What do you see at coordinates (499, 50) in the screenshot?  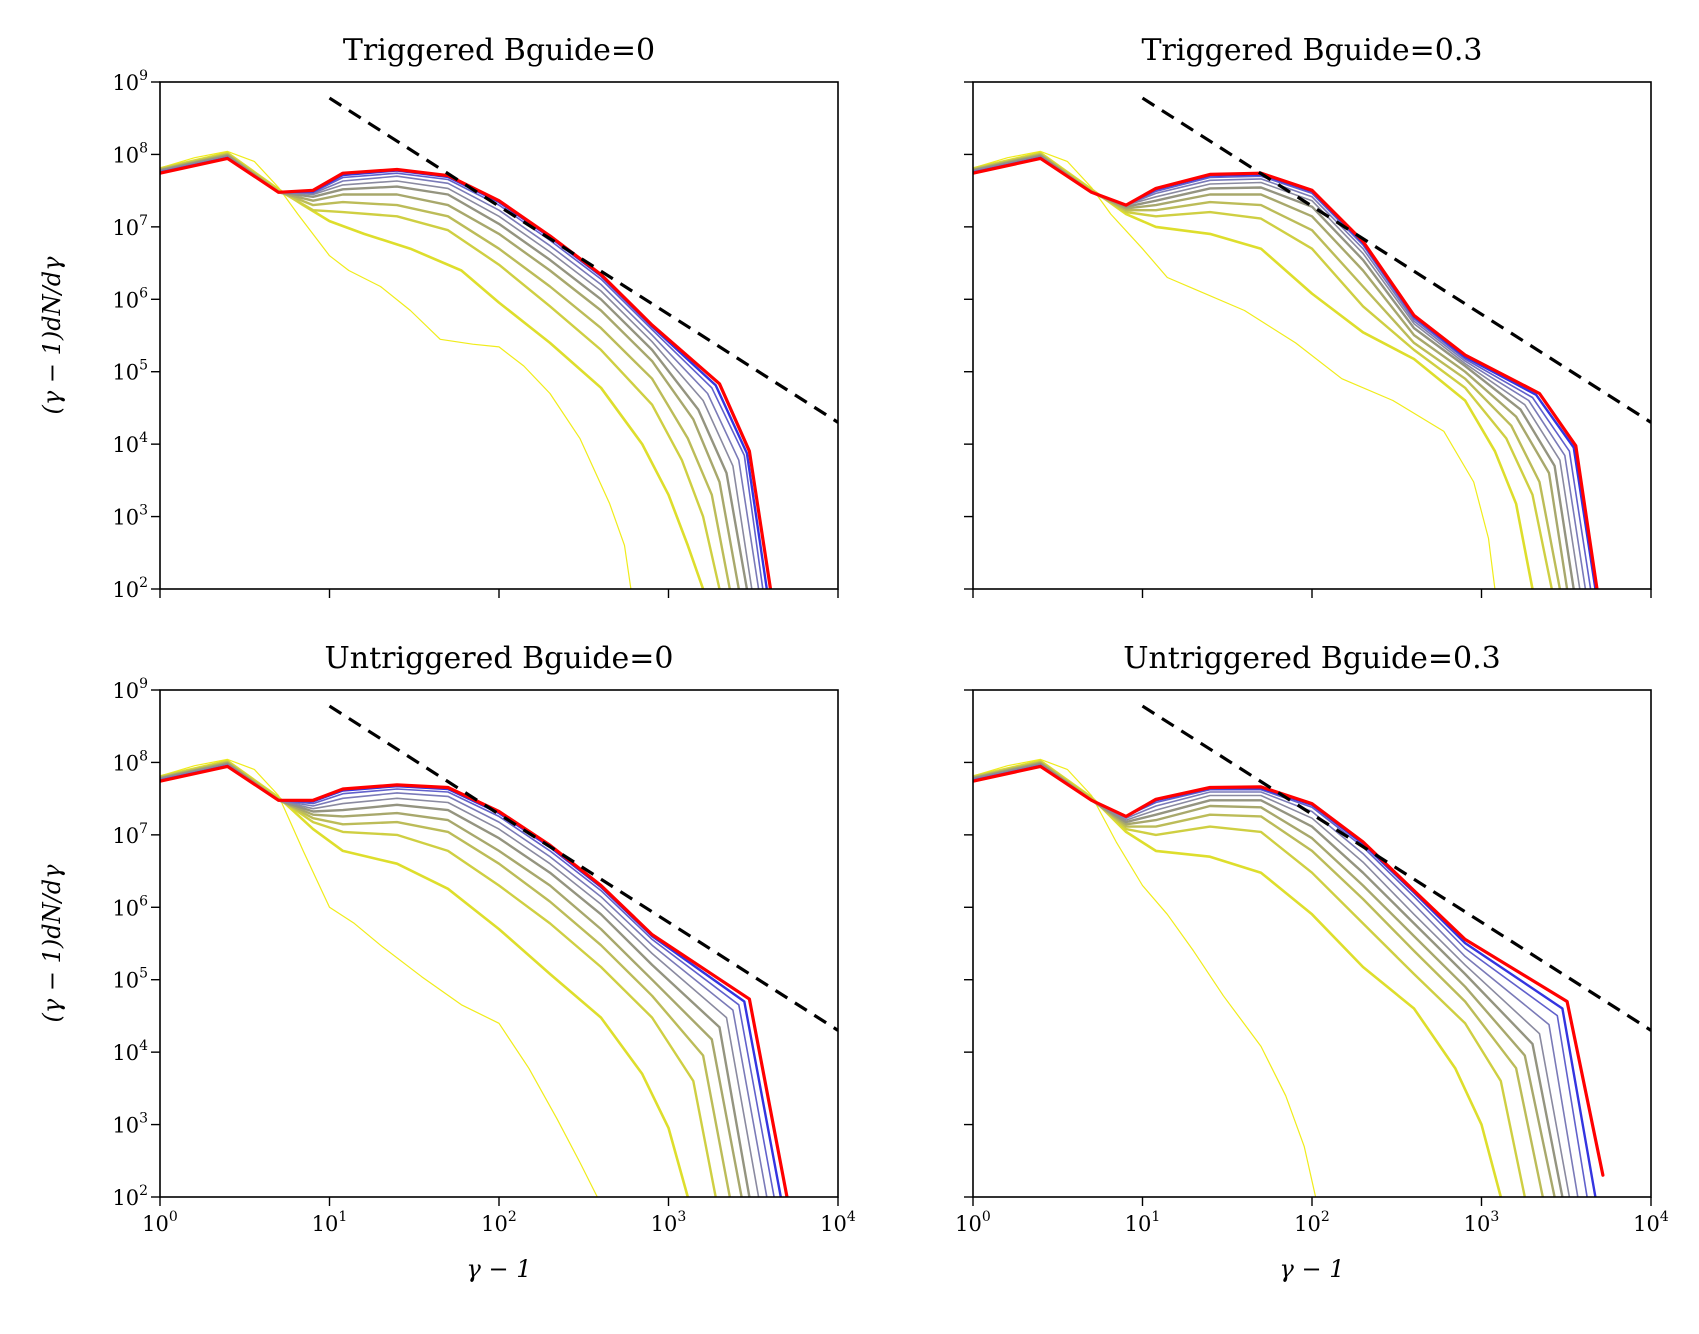 I see `panel-title: Triggered Bguide=0` at bounding box center [499, 50].